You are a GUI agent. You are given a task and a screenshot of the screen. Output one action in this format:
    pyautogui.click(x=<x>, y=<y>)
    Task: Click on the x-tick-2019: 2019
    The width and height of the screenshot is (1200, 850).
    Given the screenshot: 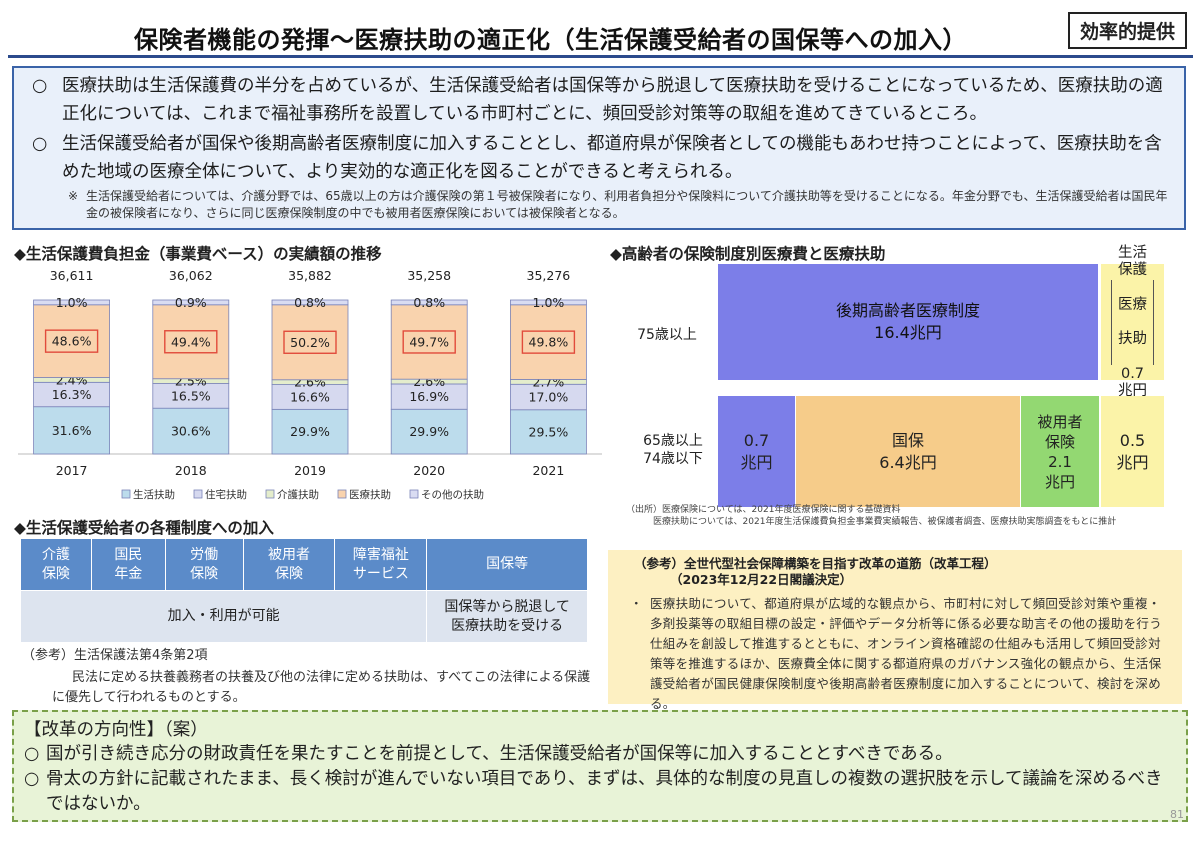 What is the action you would take?
    pyautogui.click(x=310, y=470)
    